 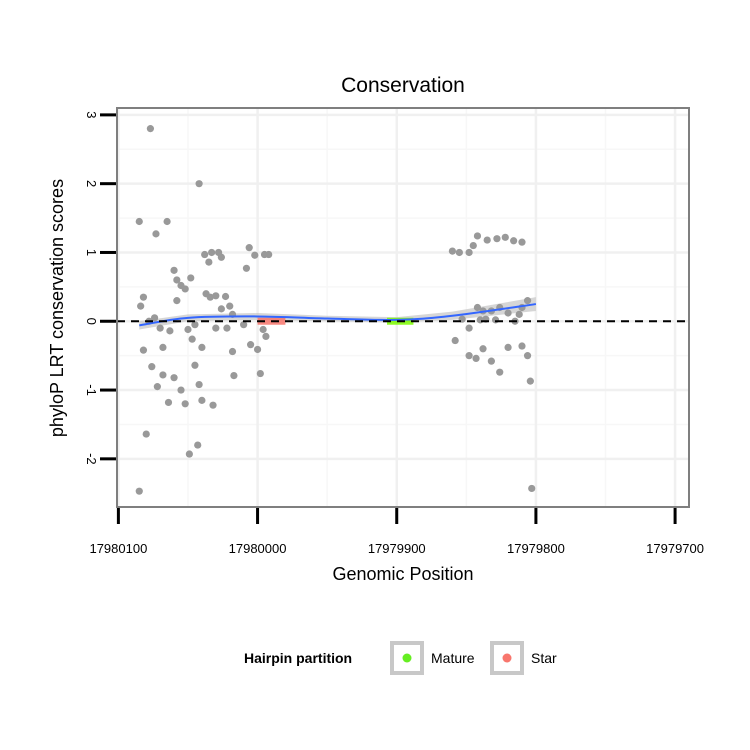 I want to click on legend: Hairpin partition Mature Star, so click(x=400, y=658).